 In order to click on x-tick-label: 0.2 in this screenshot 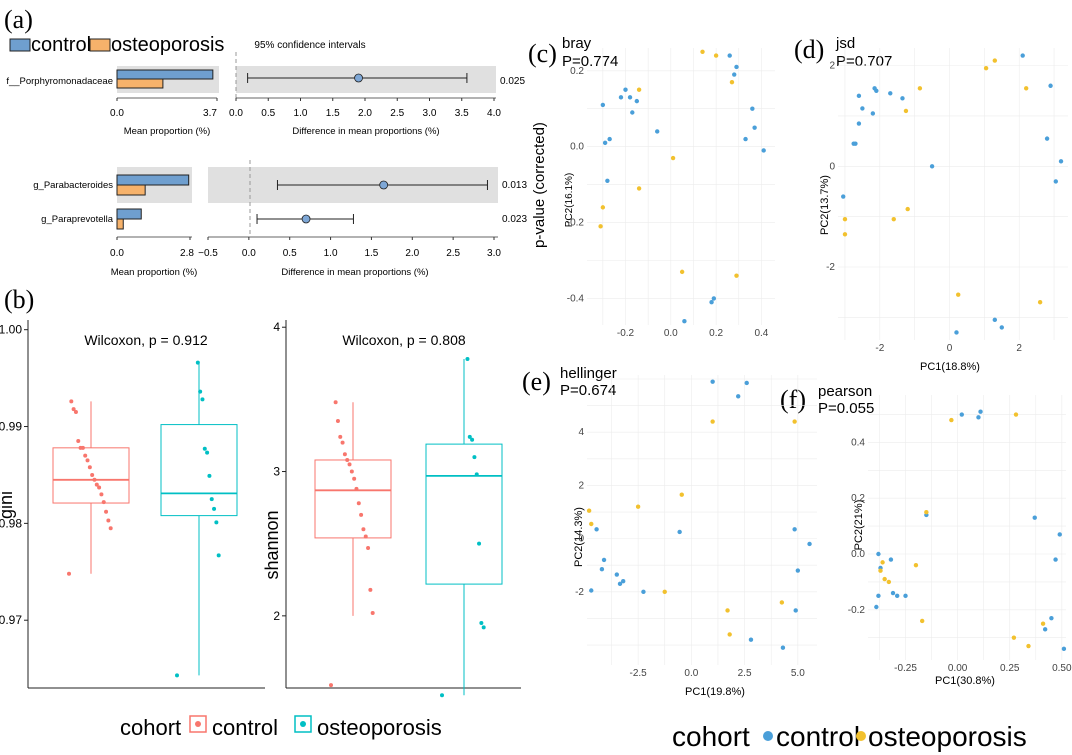, I will do `click(716, 333)`.